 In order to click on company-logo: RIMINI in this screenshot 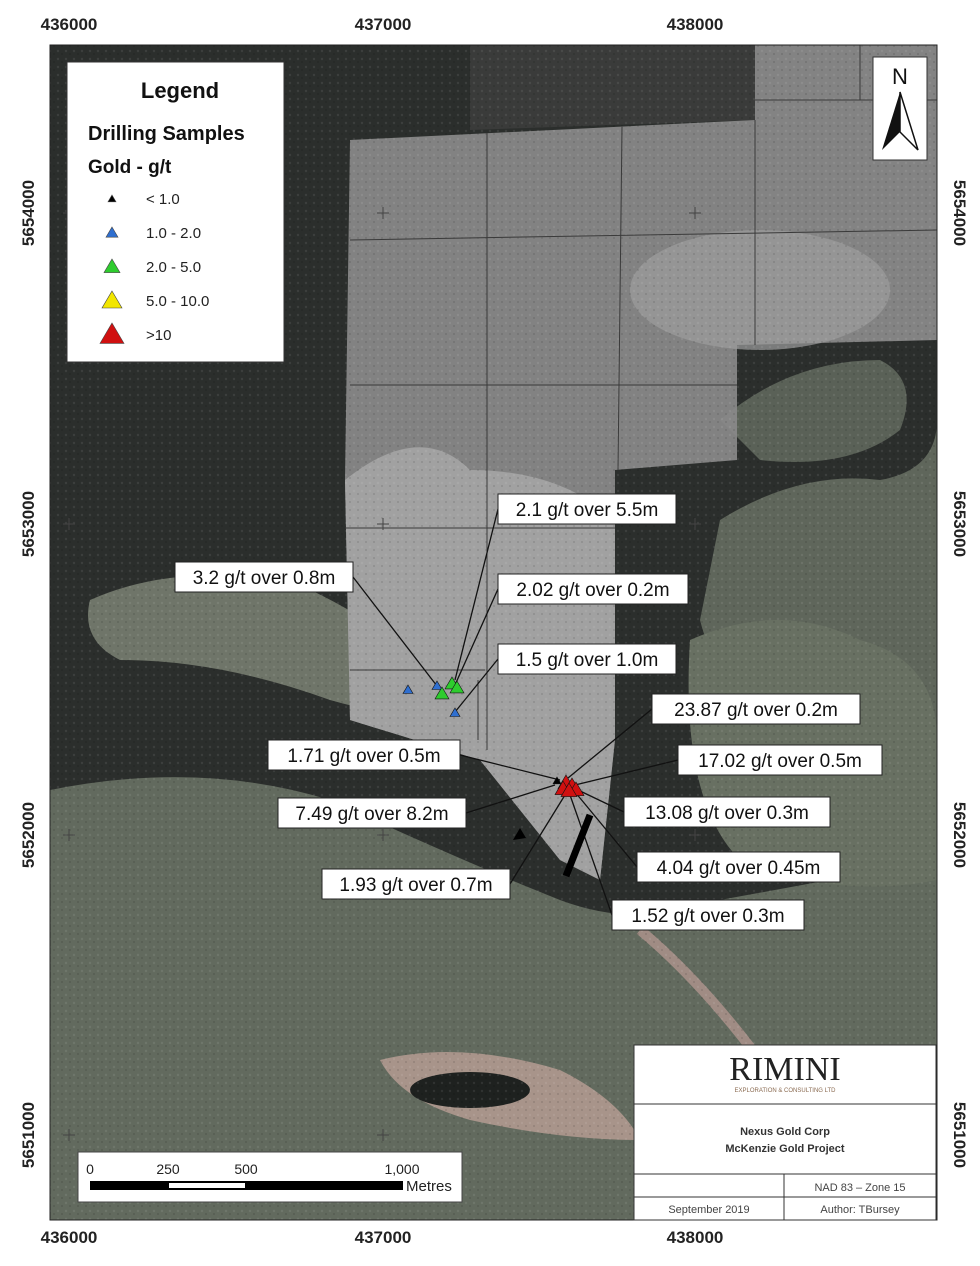, I will do `click(784, 1069)`.